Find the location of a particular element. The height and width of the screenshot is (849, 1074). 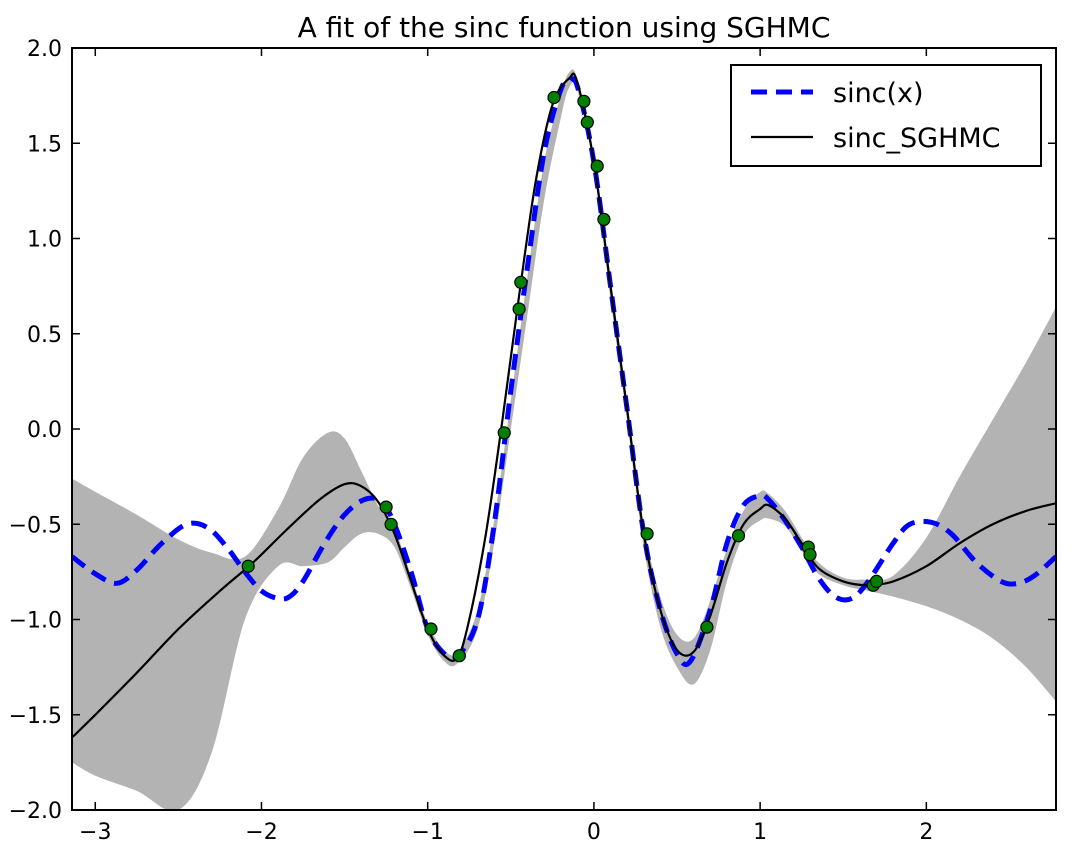

y-tick-label: −1.5 is located at coordinates (35, 716).